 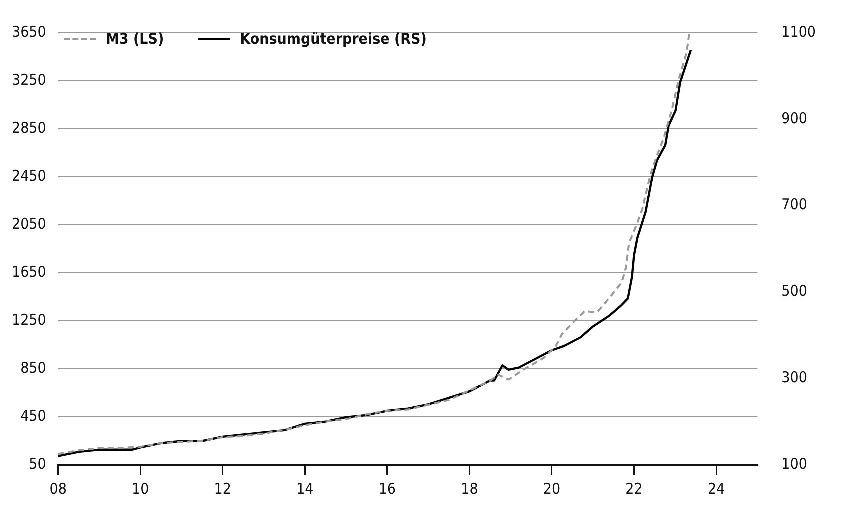 What do you see at coordinates (29, 79) in the screenshot?
I see `y-tick-label: 3250` at bounding box center [29, 79].